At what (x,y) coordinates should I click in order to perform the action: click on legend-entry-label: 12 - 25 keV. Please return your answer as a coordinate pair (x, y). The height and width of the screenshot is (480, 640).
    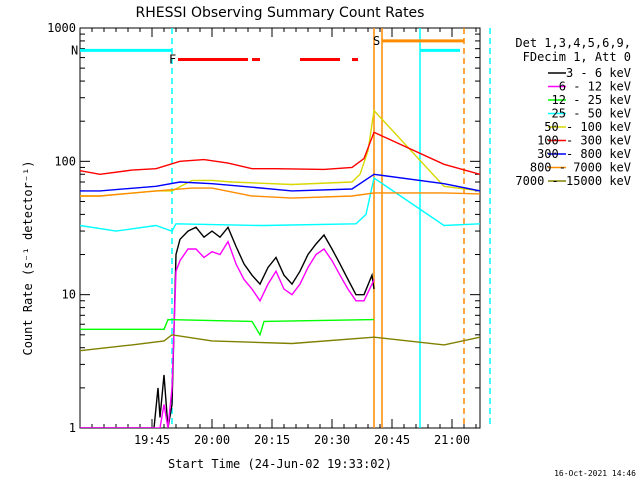
    Looking at the image, I should click on (591, 100).